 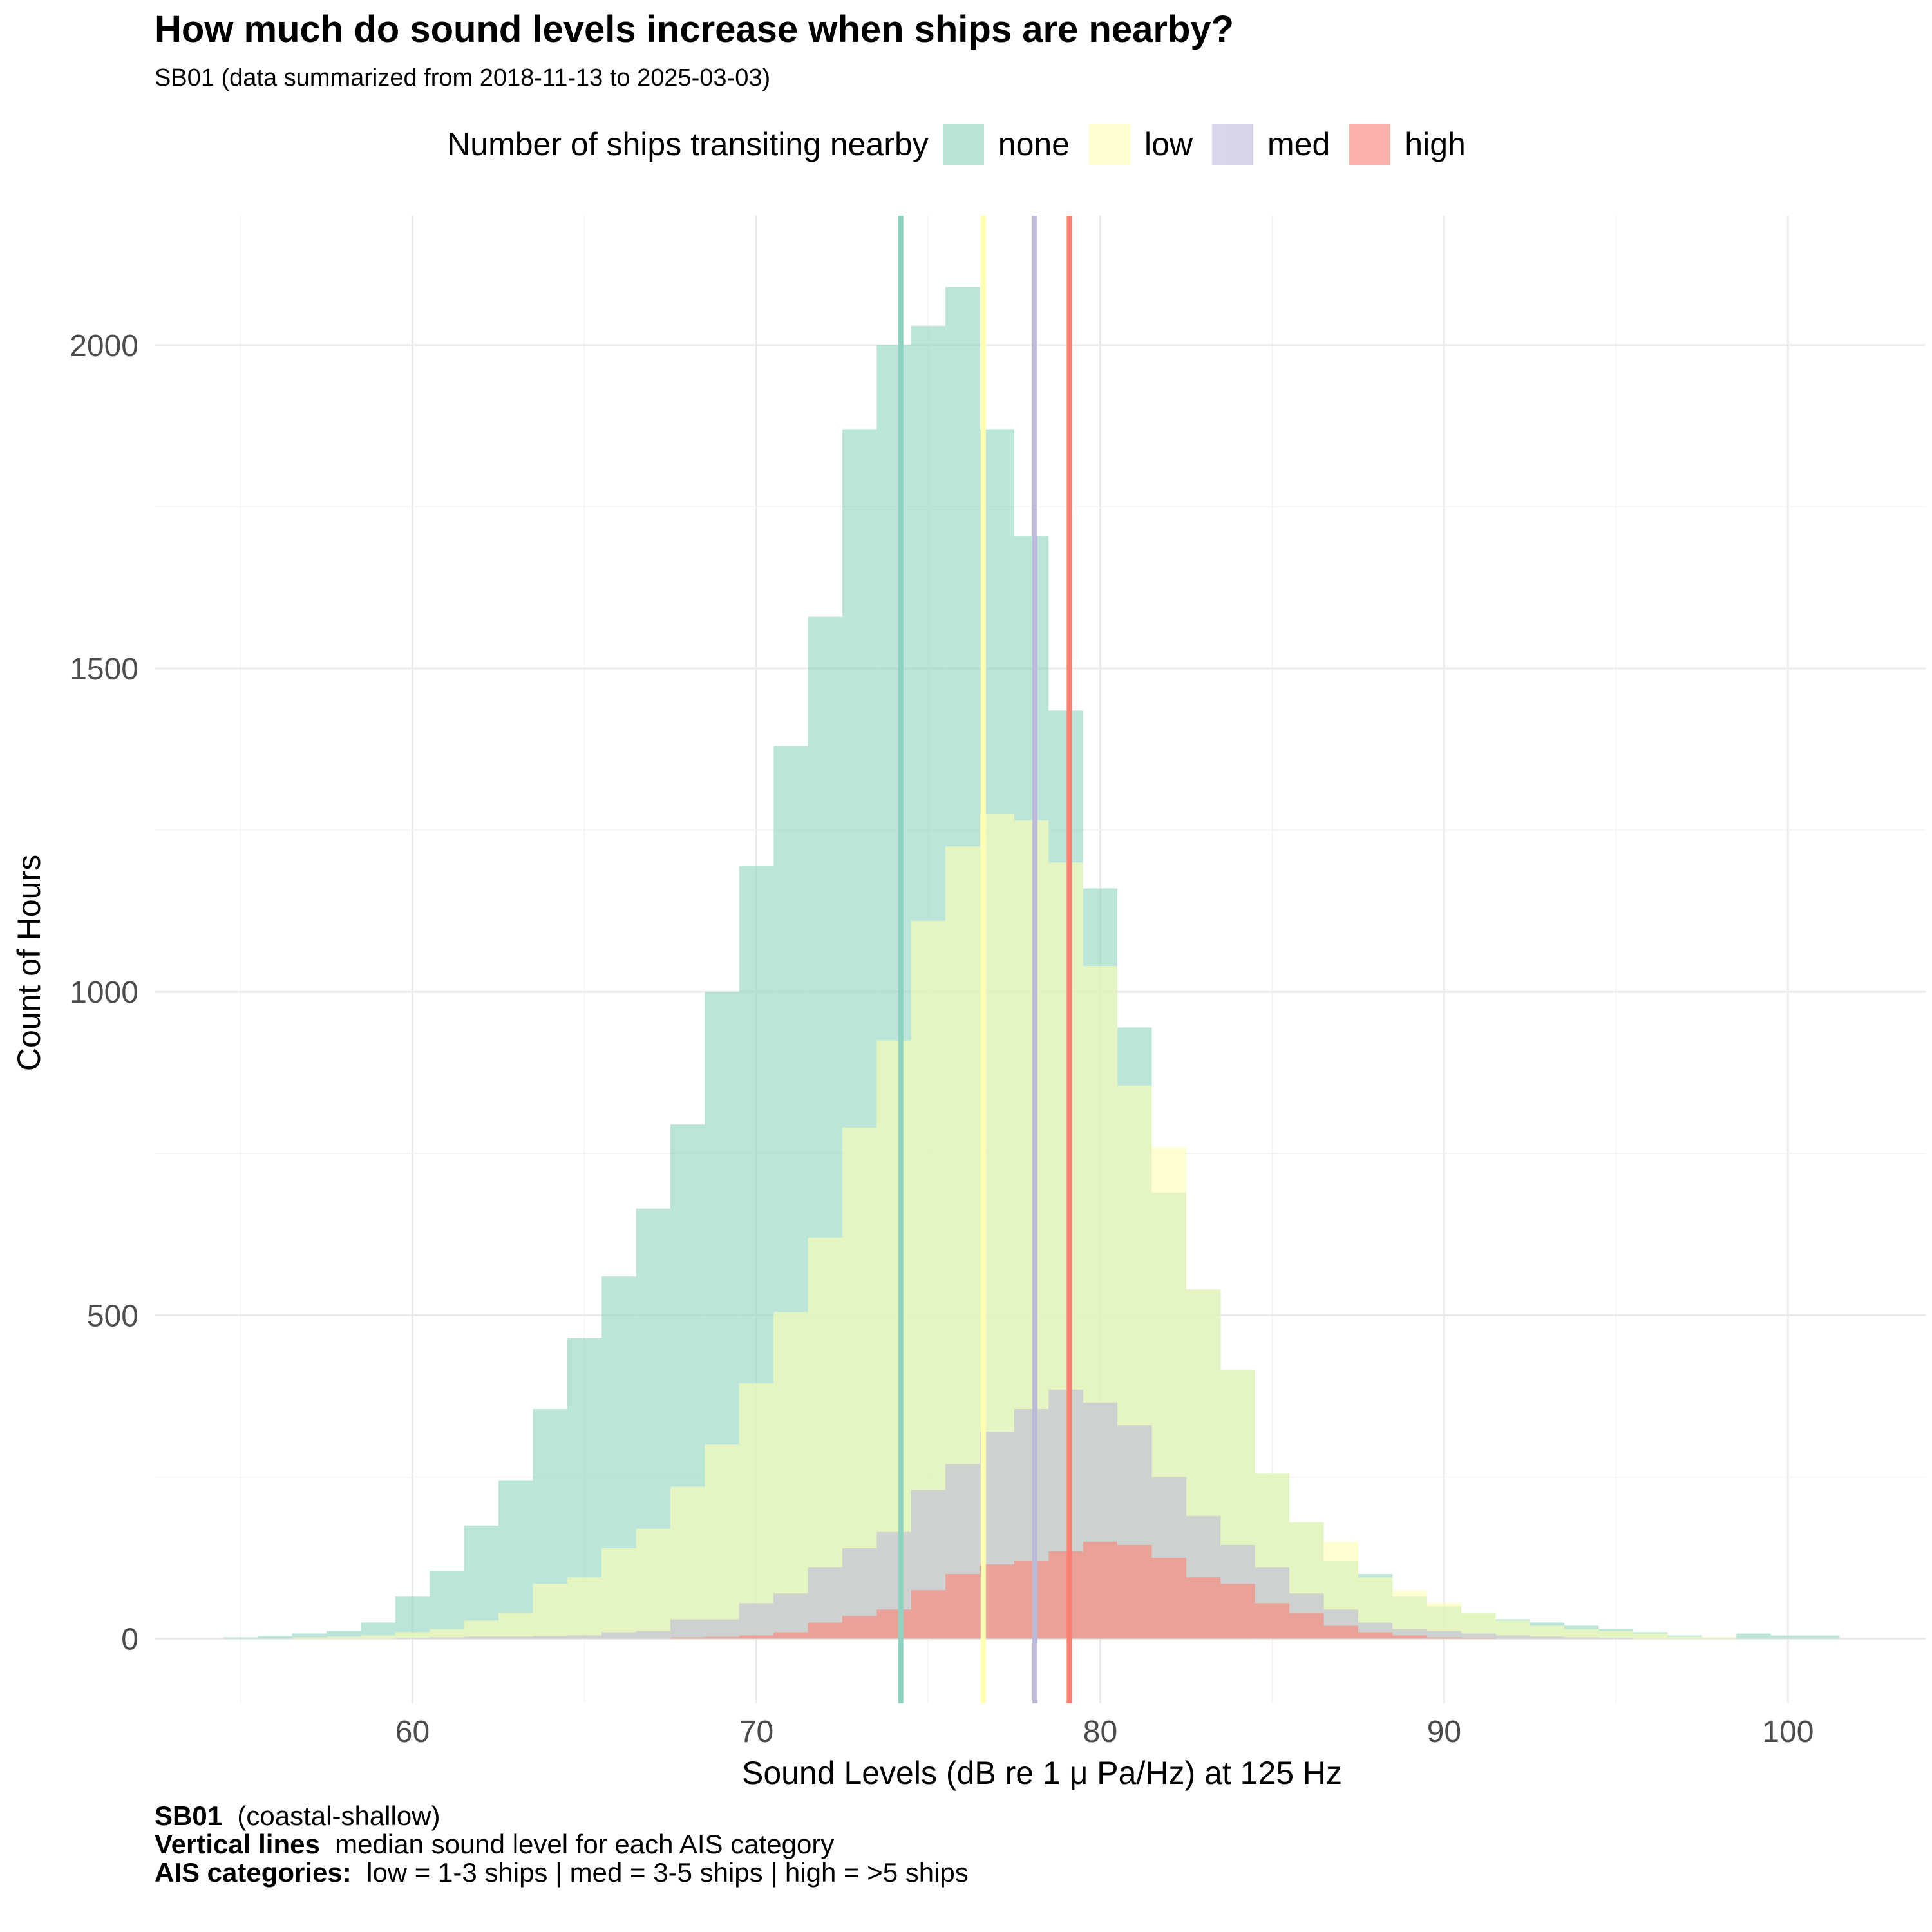 What do you see at coordinates (1168, 144) in the screenshot?
I see `legend-label-low: low` at bounding box center [1168, 144].